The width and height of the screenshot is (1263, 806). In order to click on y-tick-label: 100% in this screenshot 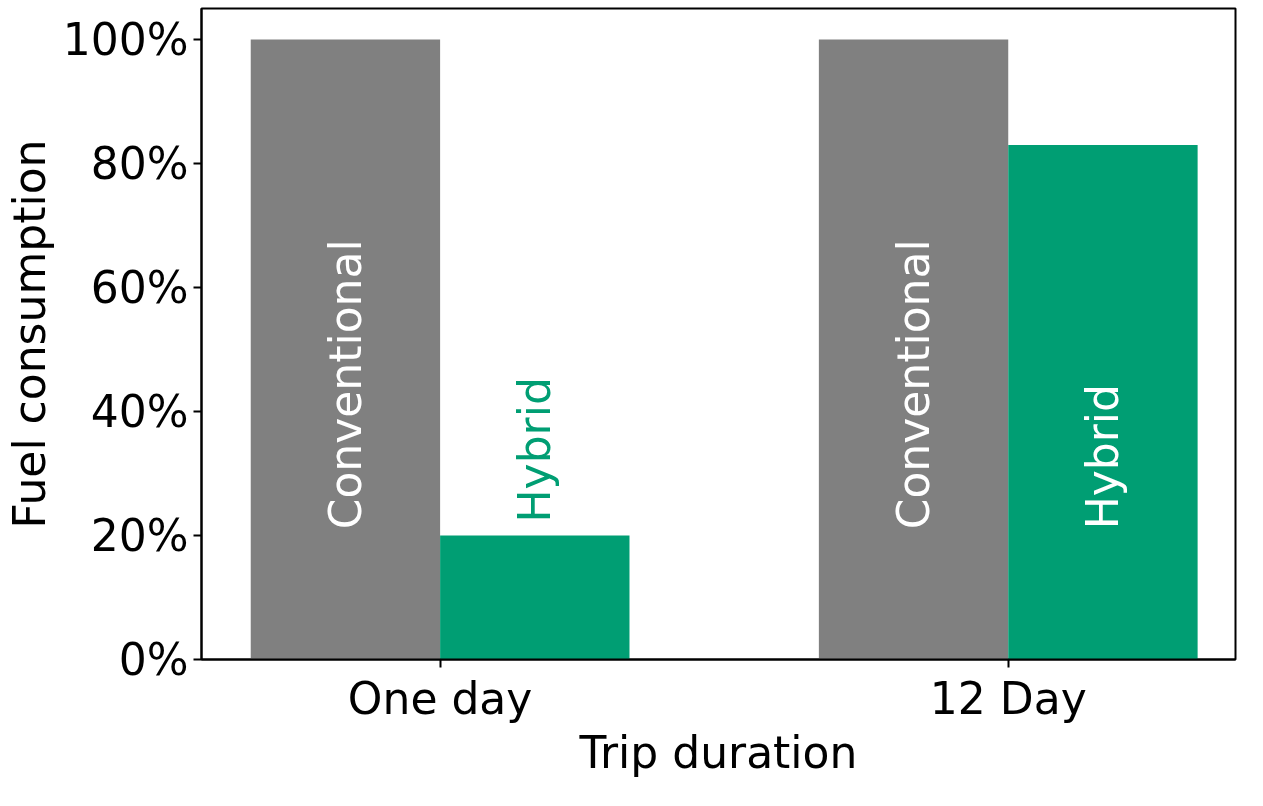, I will do `click(125, 39)`.